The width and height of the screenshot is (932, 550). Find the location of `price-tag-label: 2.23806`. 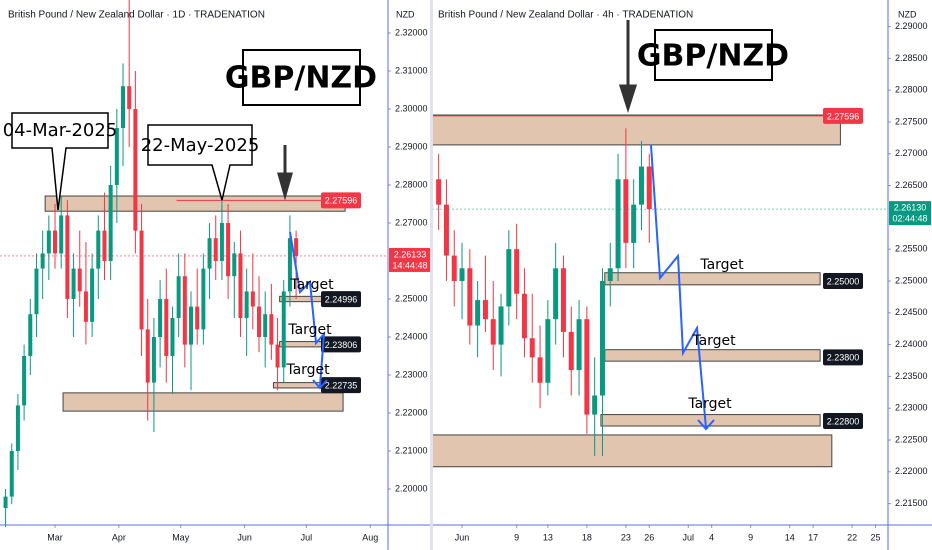

price-tag-label: 2.23806 is located at coordinates (341, 345).